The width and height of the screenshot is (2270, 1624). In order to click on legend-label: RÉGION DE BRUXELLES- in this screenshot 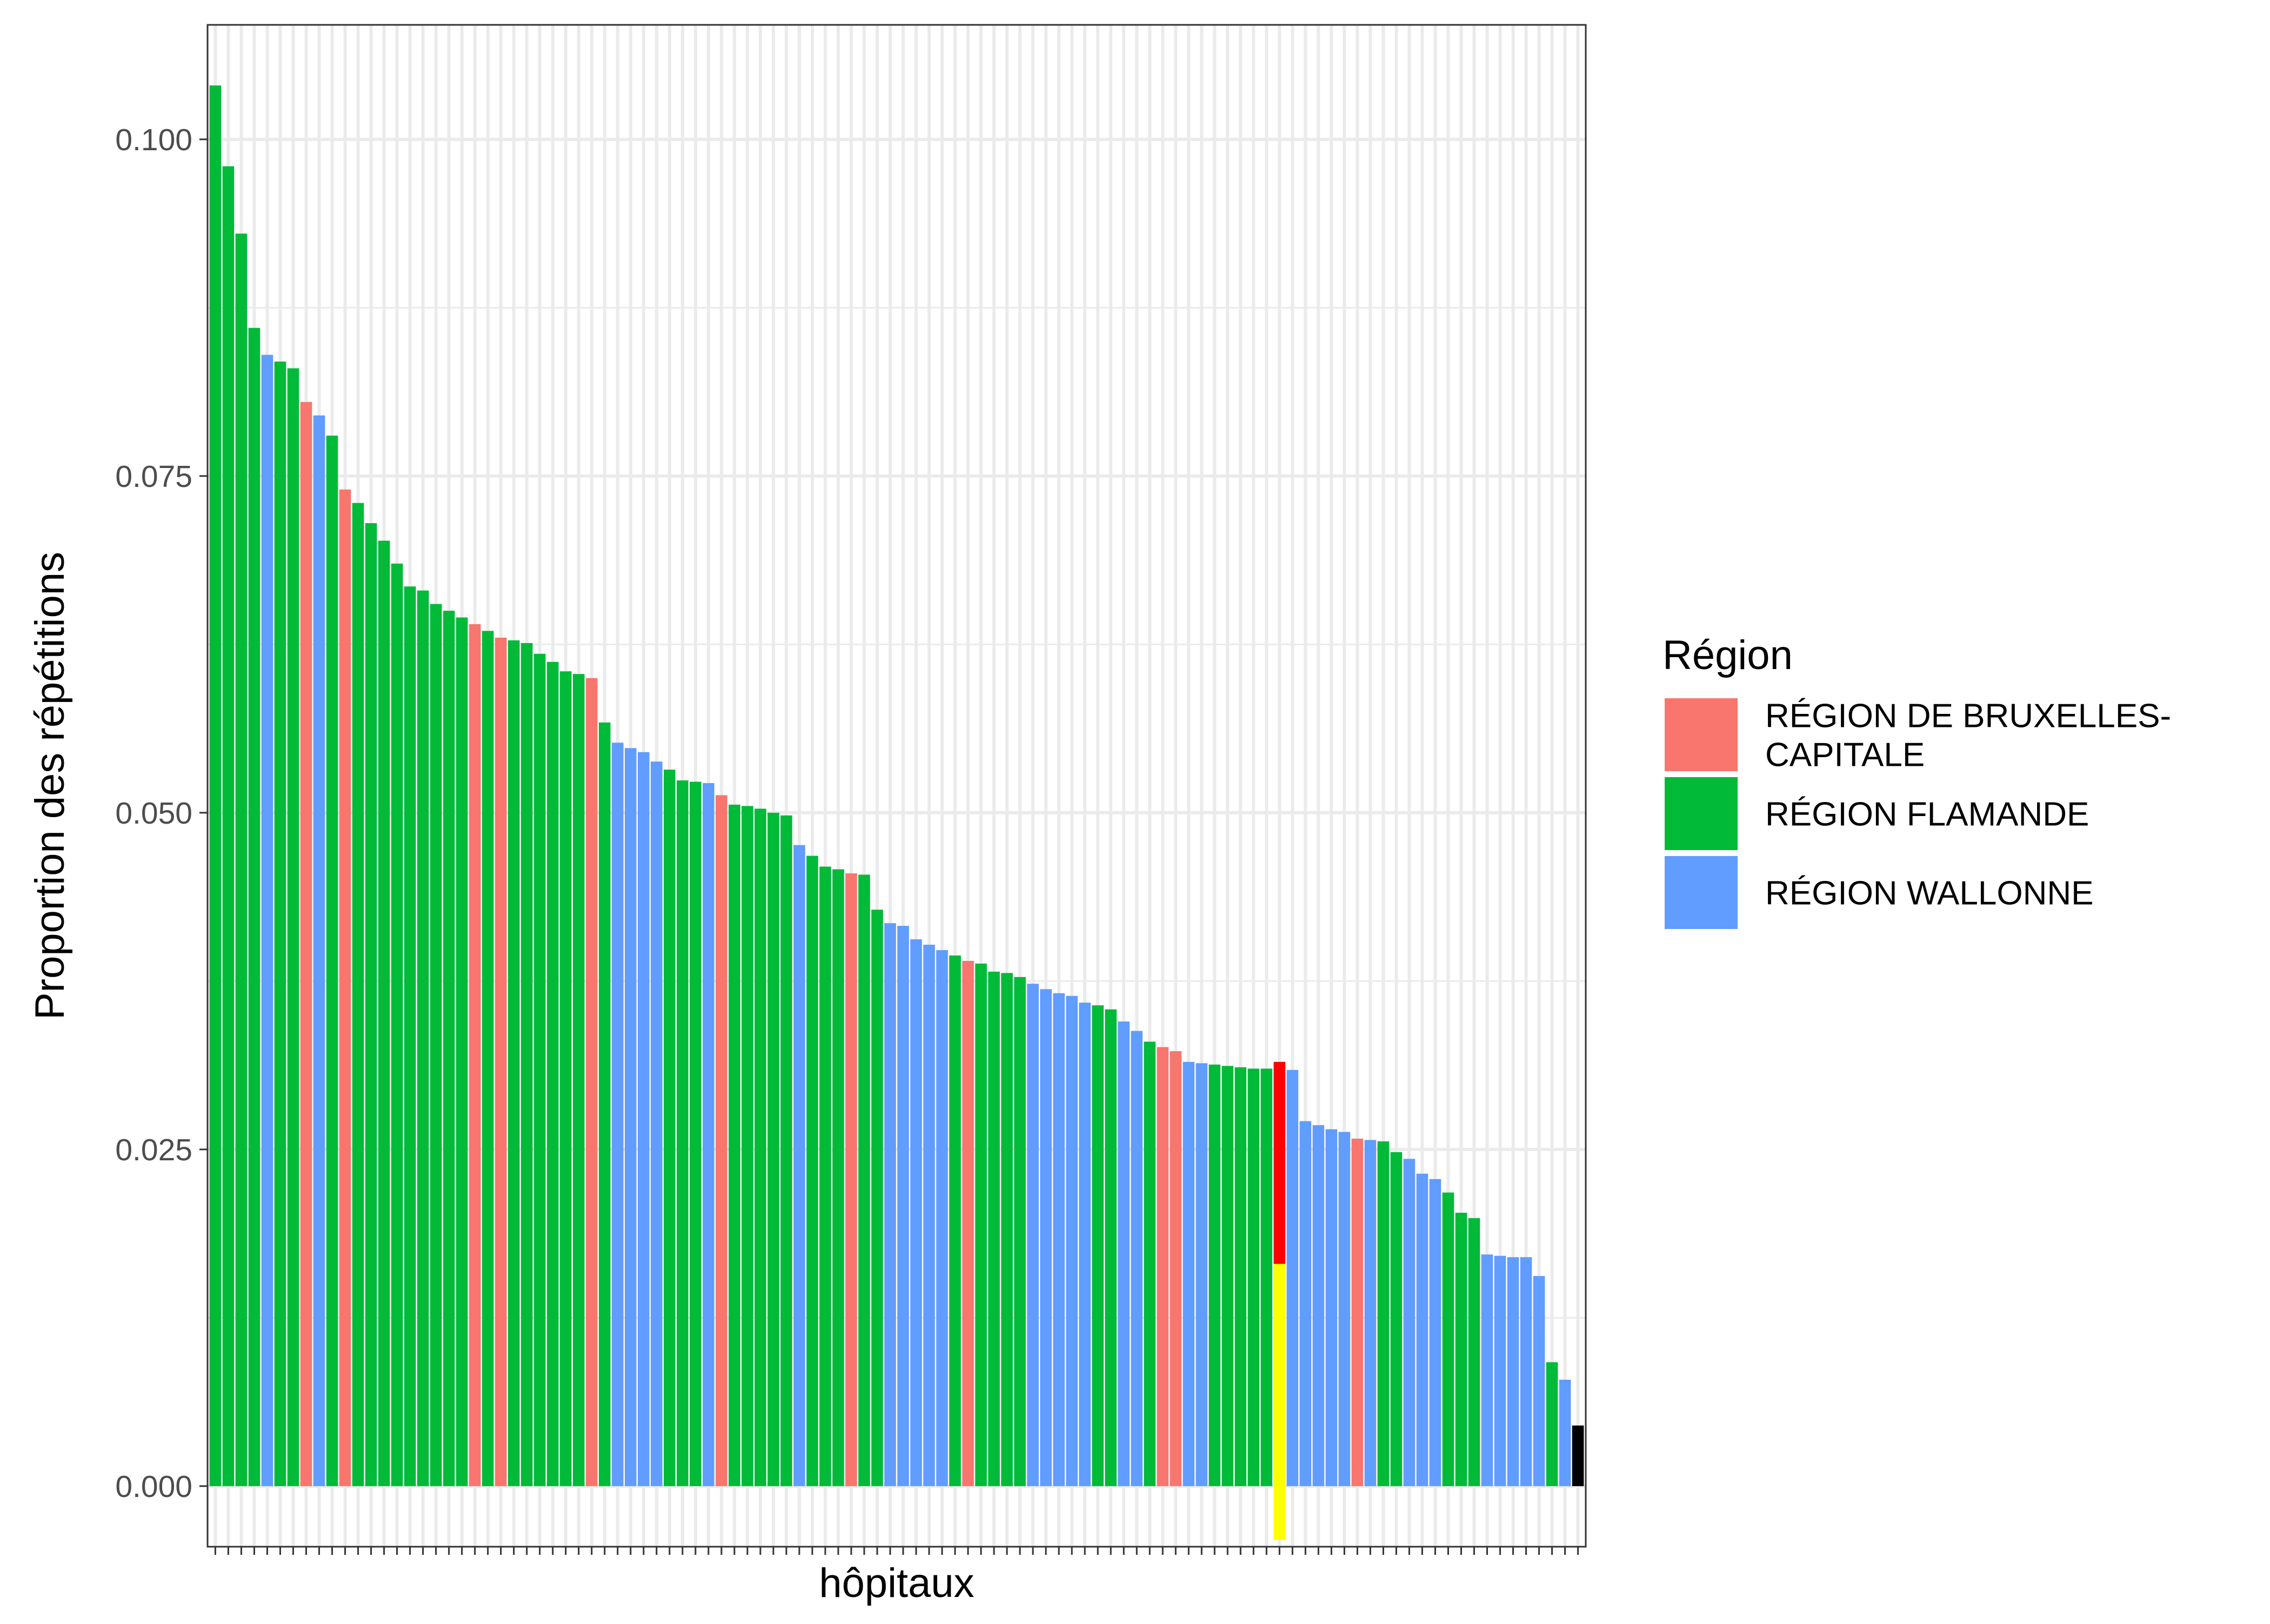, I will do `click(1968, 716)`.